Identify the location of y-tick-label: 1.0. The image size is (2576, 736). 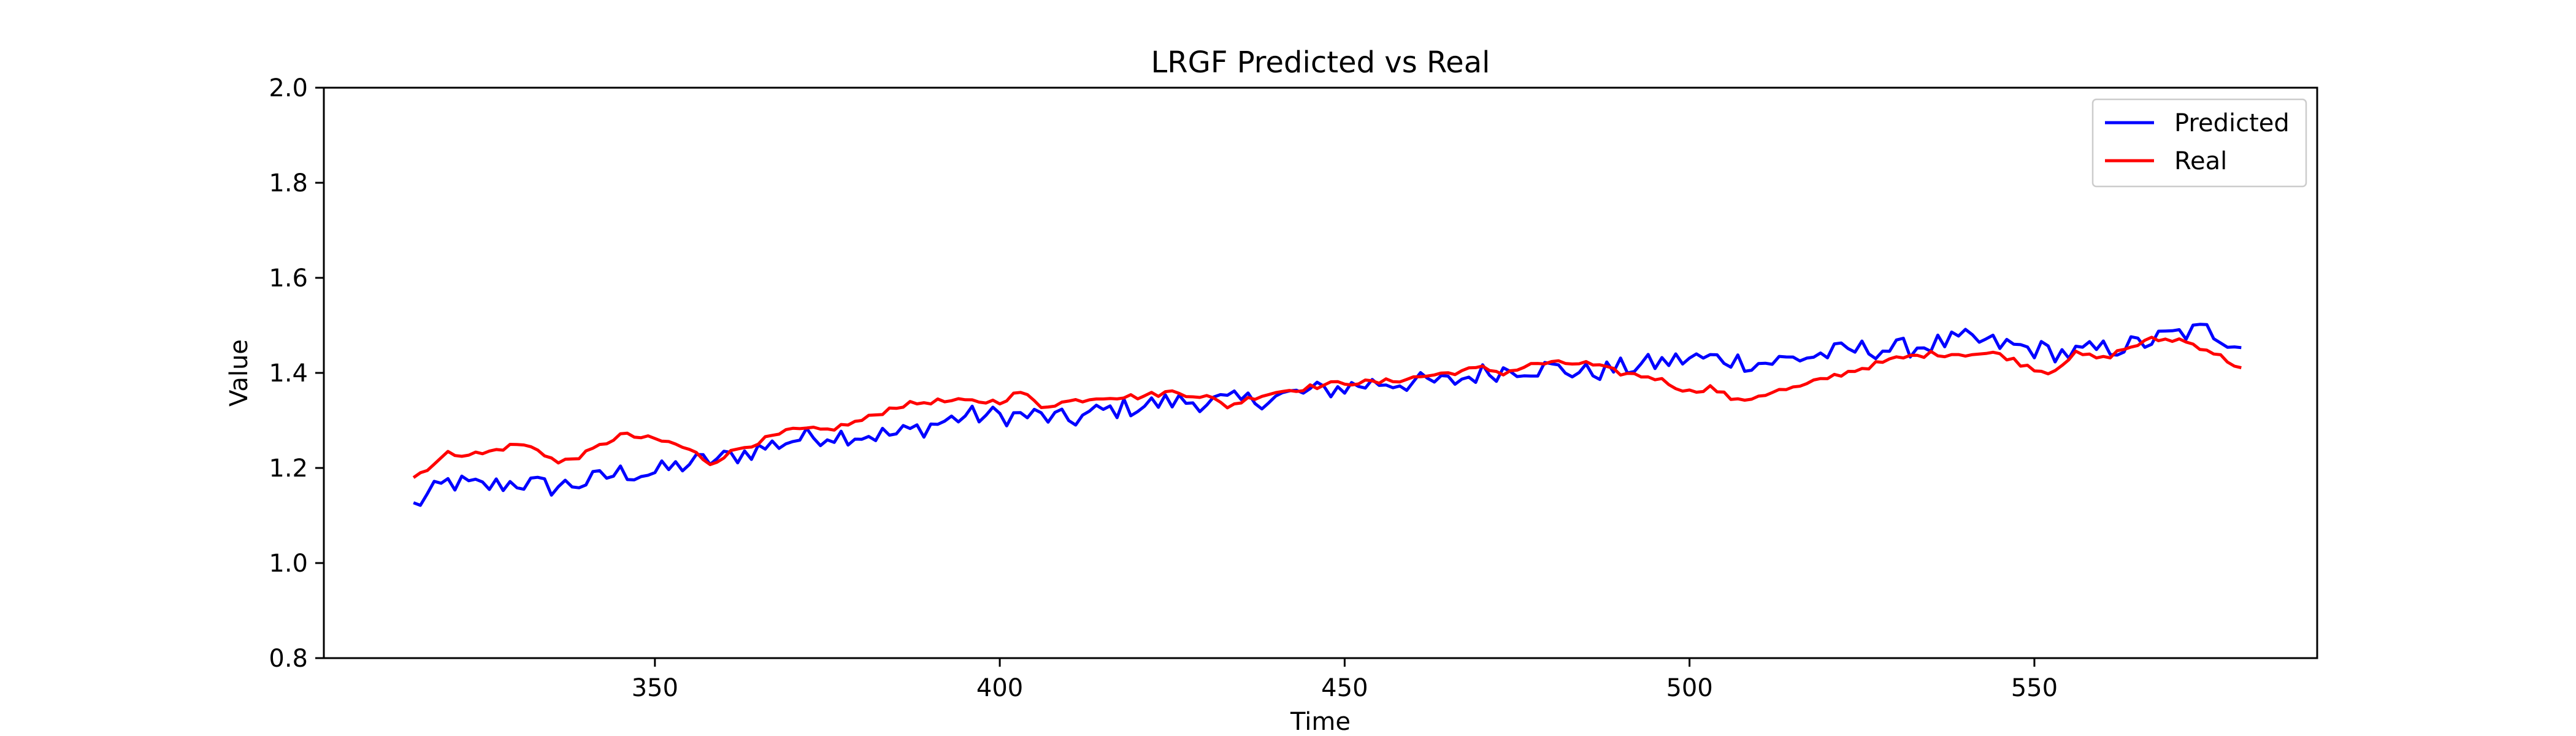
(288, 564).